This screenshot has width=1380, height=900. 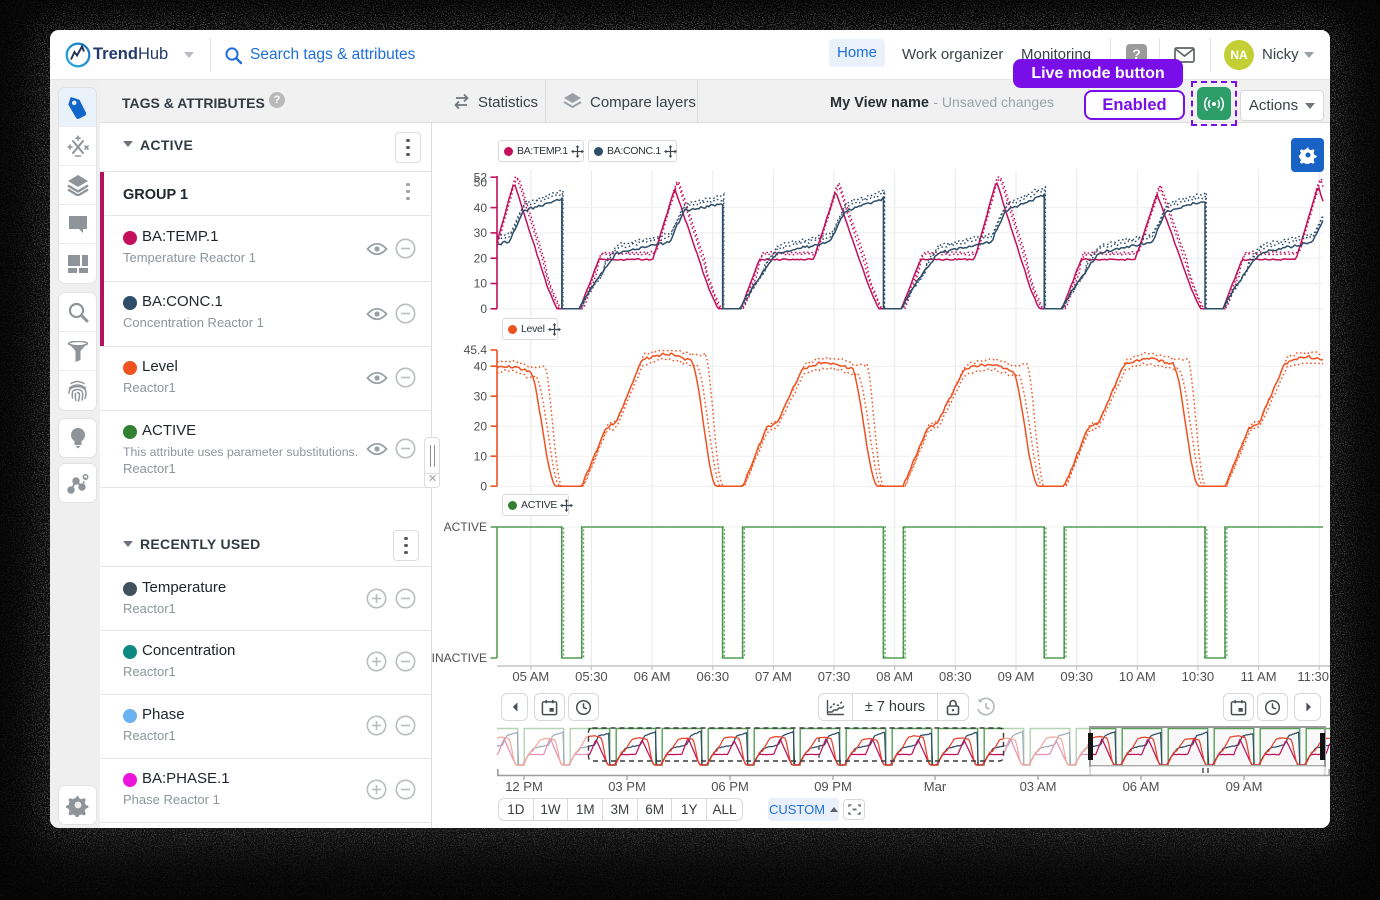 What do you see at coordinates (476, 350) in the screenshot?
I see `svg-text: 45.4` at bounding box center [476, 350].